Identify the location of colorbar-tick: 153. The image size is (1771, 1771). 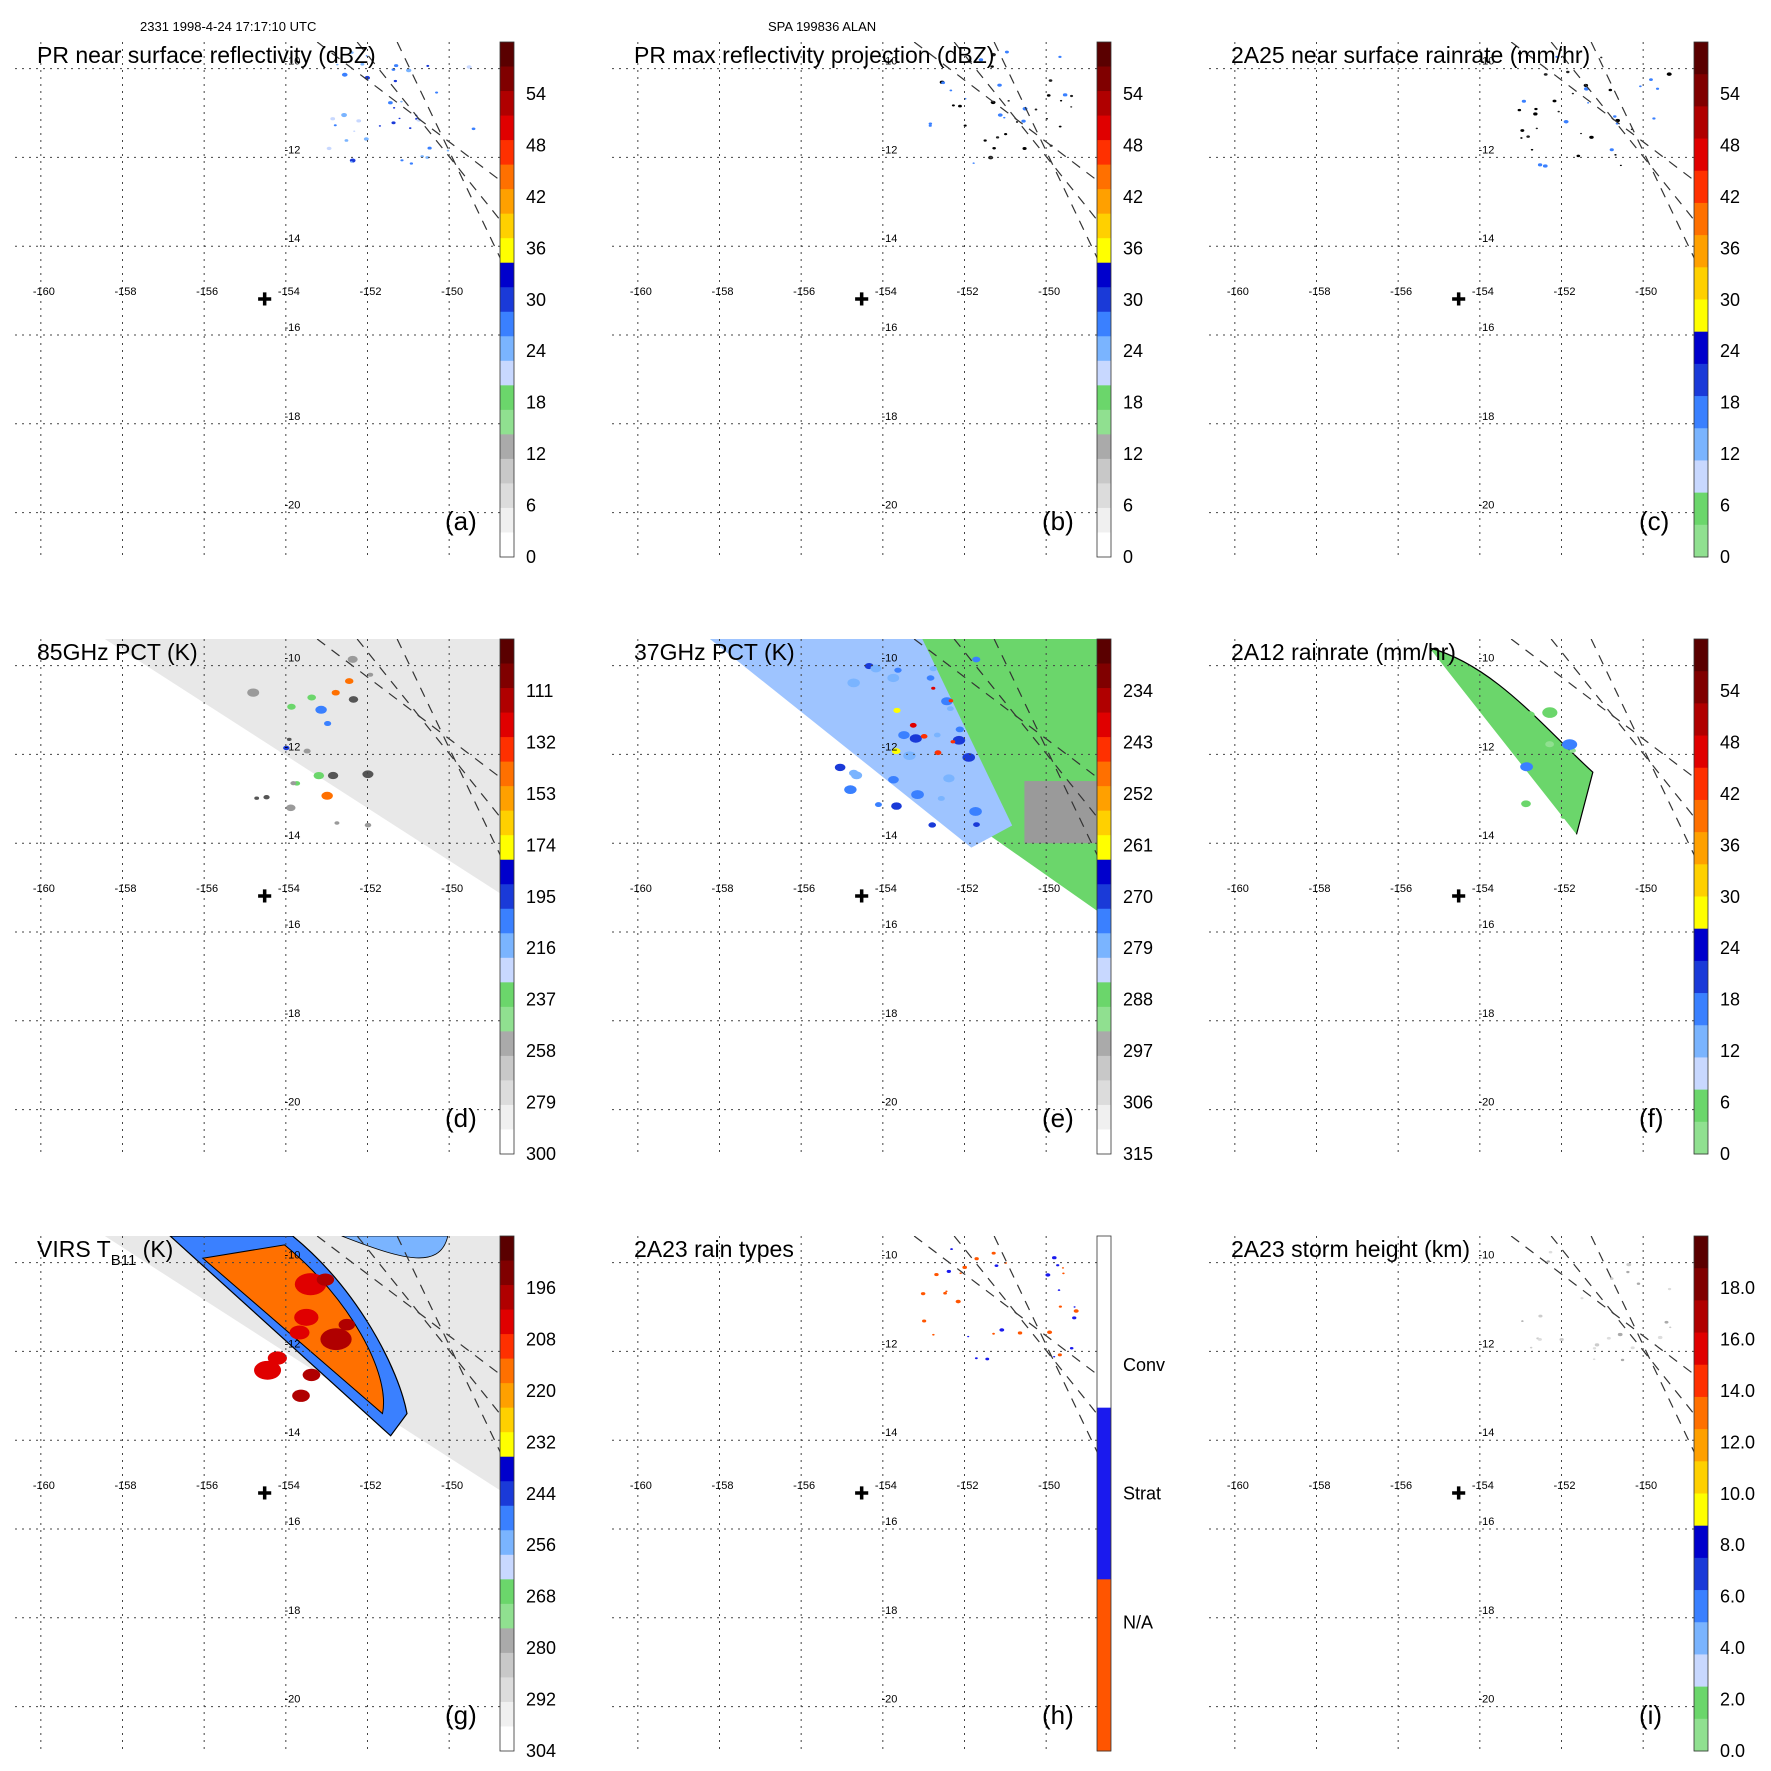
(541, 794).